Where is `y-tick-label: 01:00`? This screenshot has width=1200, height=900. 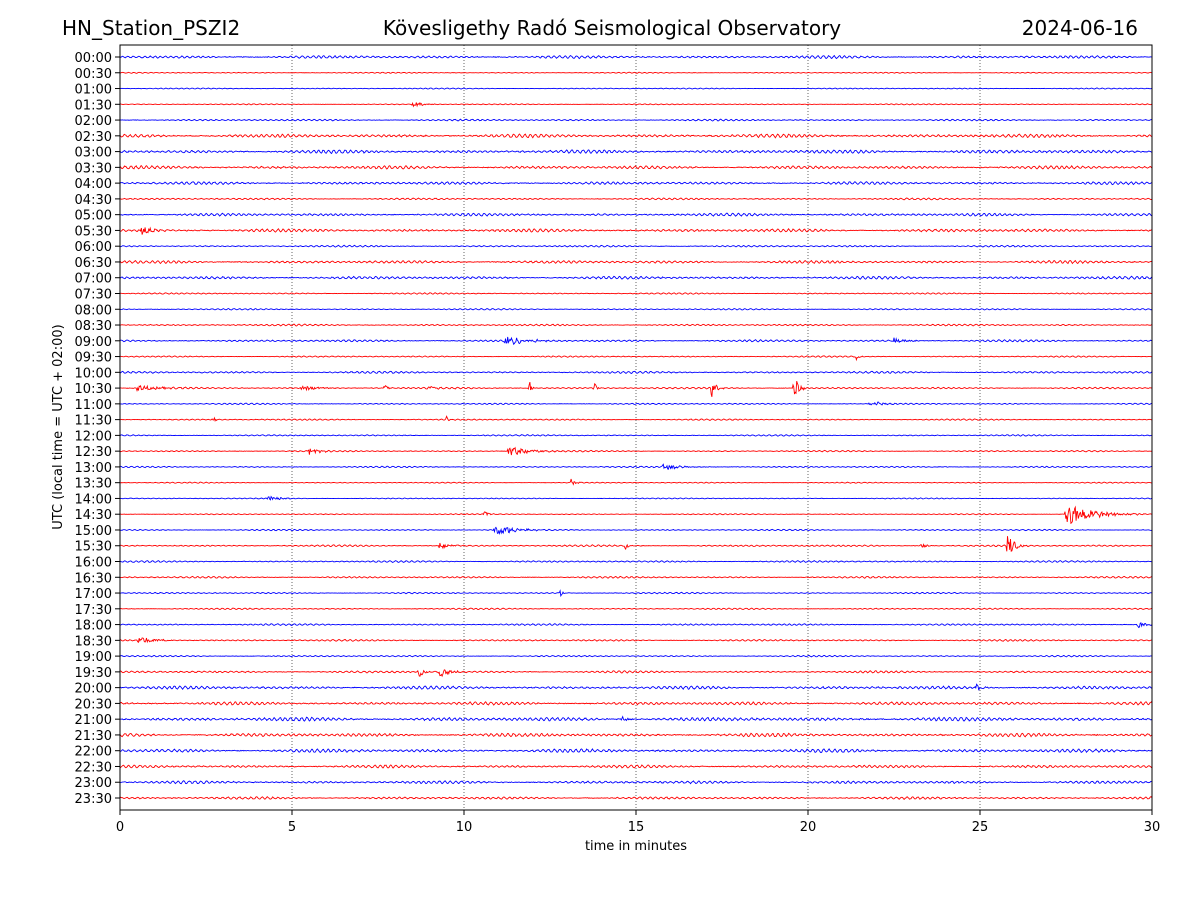 y-tick-label: 01:00 is located at coordinates (93, 90).